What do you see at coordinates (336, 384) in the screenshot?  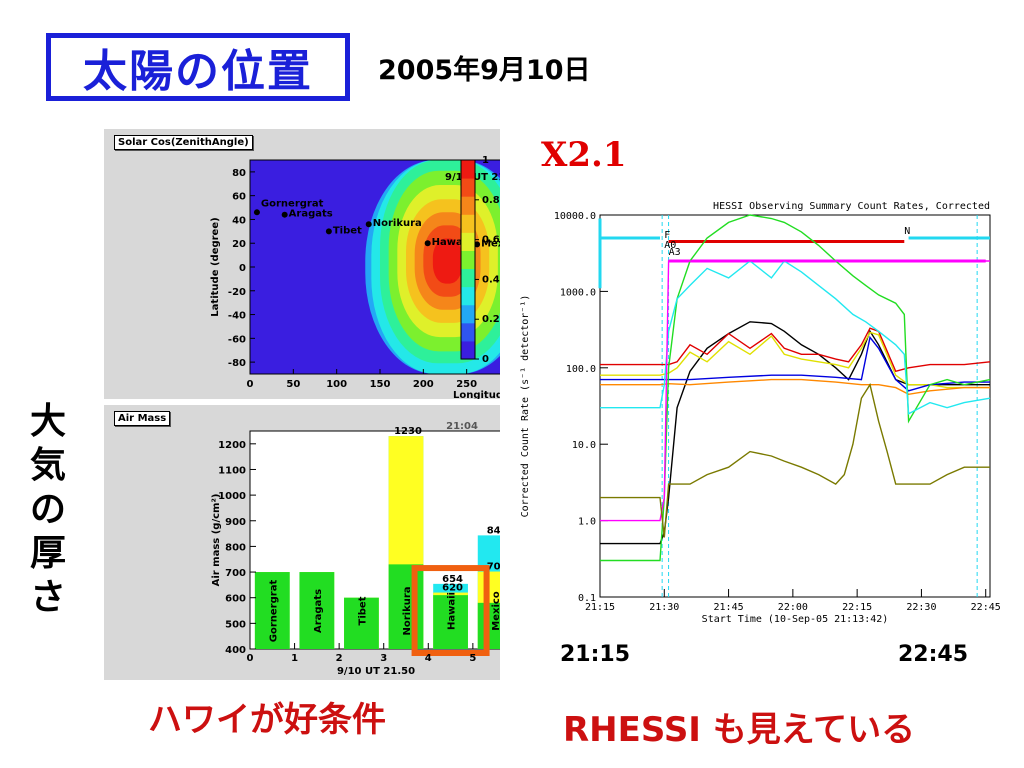 I see `heatmap-x-tick-label: 100` at bounding box center [336, 384].